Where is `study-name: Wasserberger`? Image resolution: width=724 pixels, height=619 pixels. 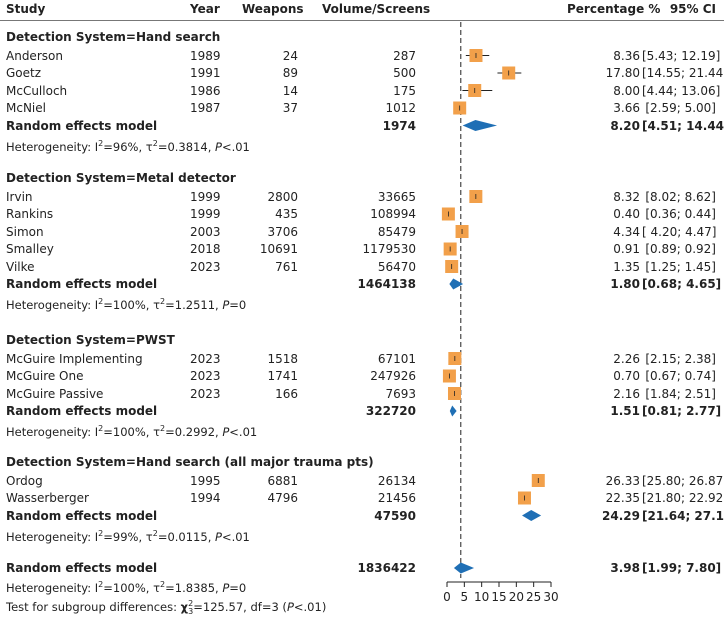
study-name: Wasserberger is located at coordinates (47, 498).